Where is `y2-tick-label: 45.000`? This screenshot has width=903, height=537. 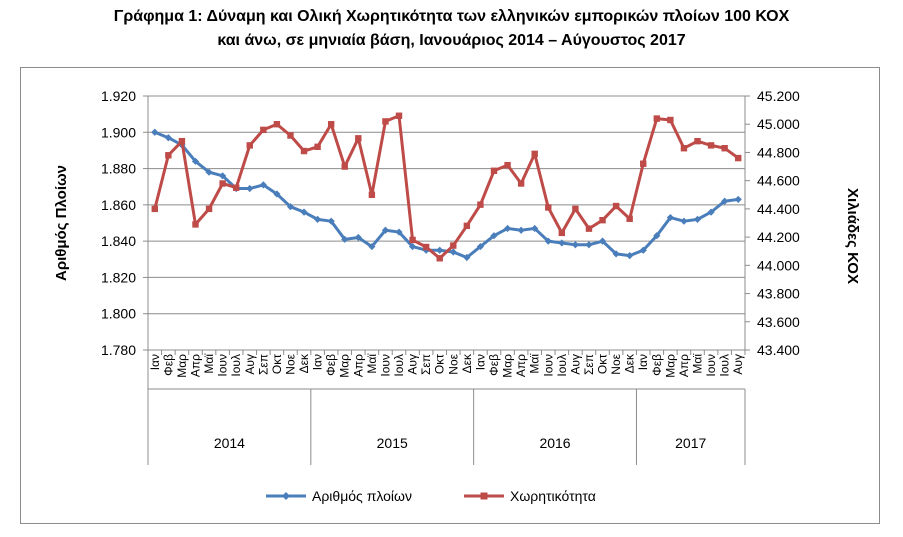
y2-tick-label: 45.000 is located at coordinates (778, 124).